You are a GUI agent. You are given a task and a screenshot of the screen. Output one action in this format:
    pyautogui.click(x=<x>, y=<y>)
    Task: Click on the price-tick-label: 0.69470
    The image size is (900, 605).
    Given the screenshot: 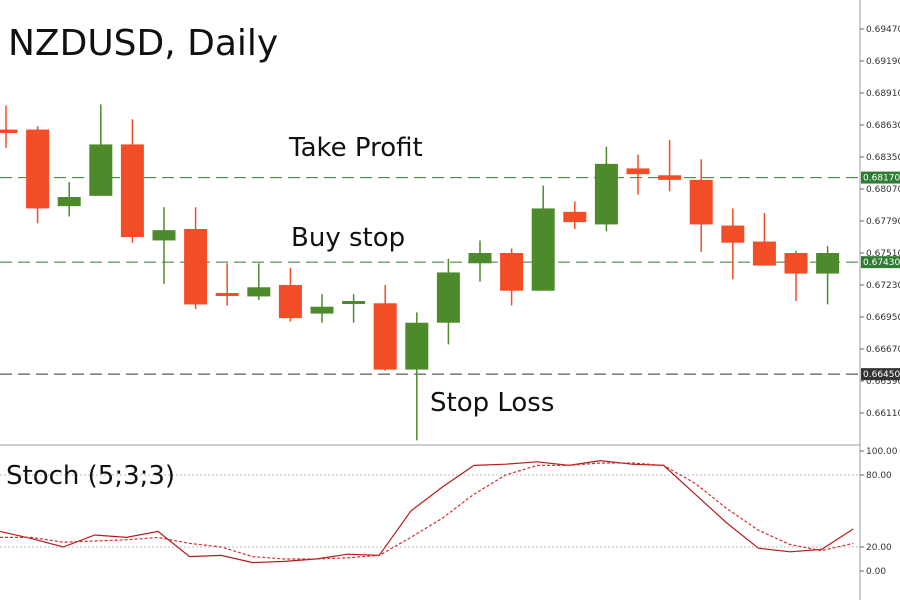 What is the action you would take?
    pyautogui.click(x=883, y=30)
    